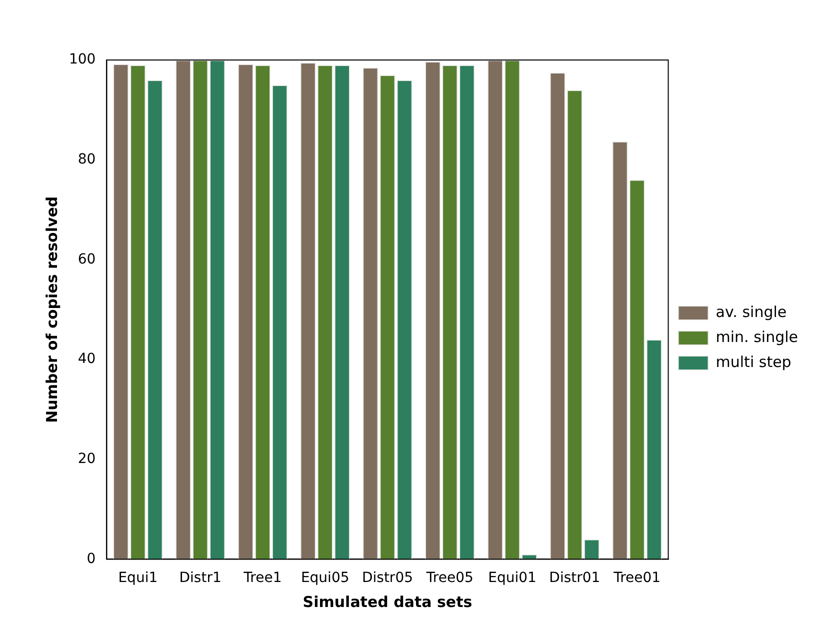 The height and width of the screenshot is (626, 828). What do you see at coordinates (82, 60) in the screenshot?
I see `y-tick-label: 100` at bounding box center [82, 60].